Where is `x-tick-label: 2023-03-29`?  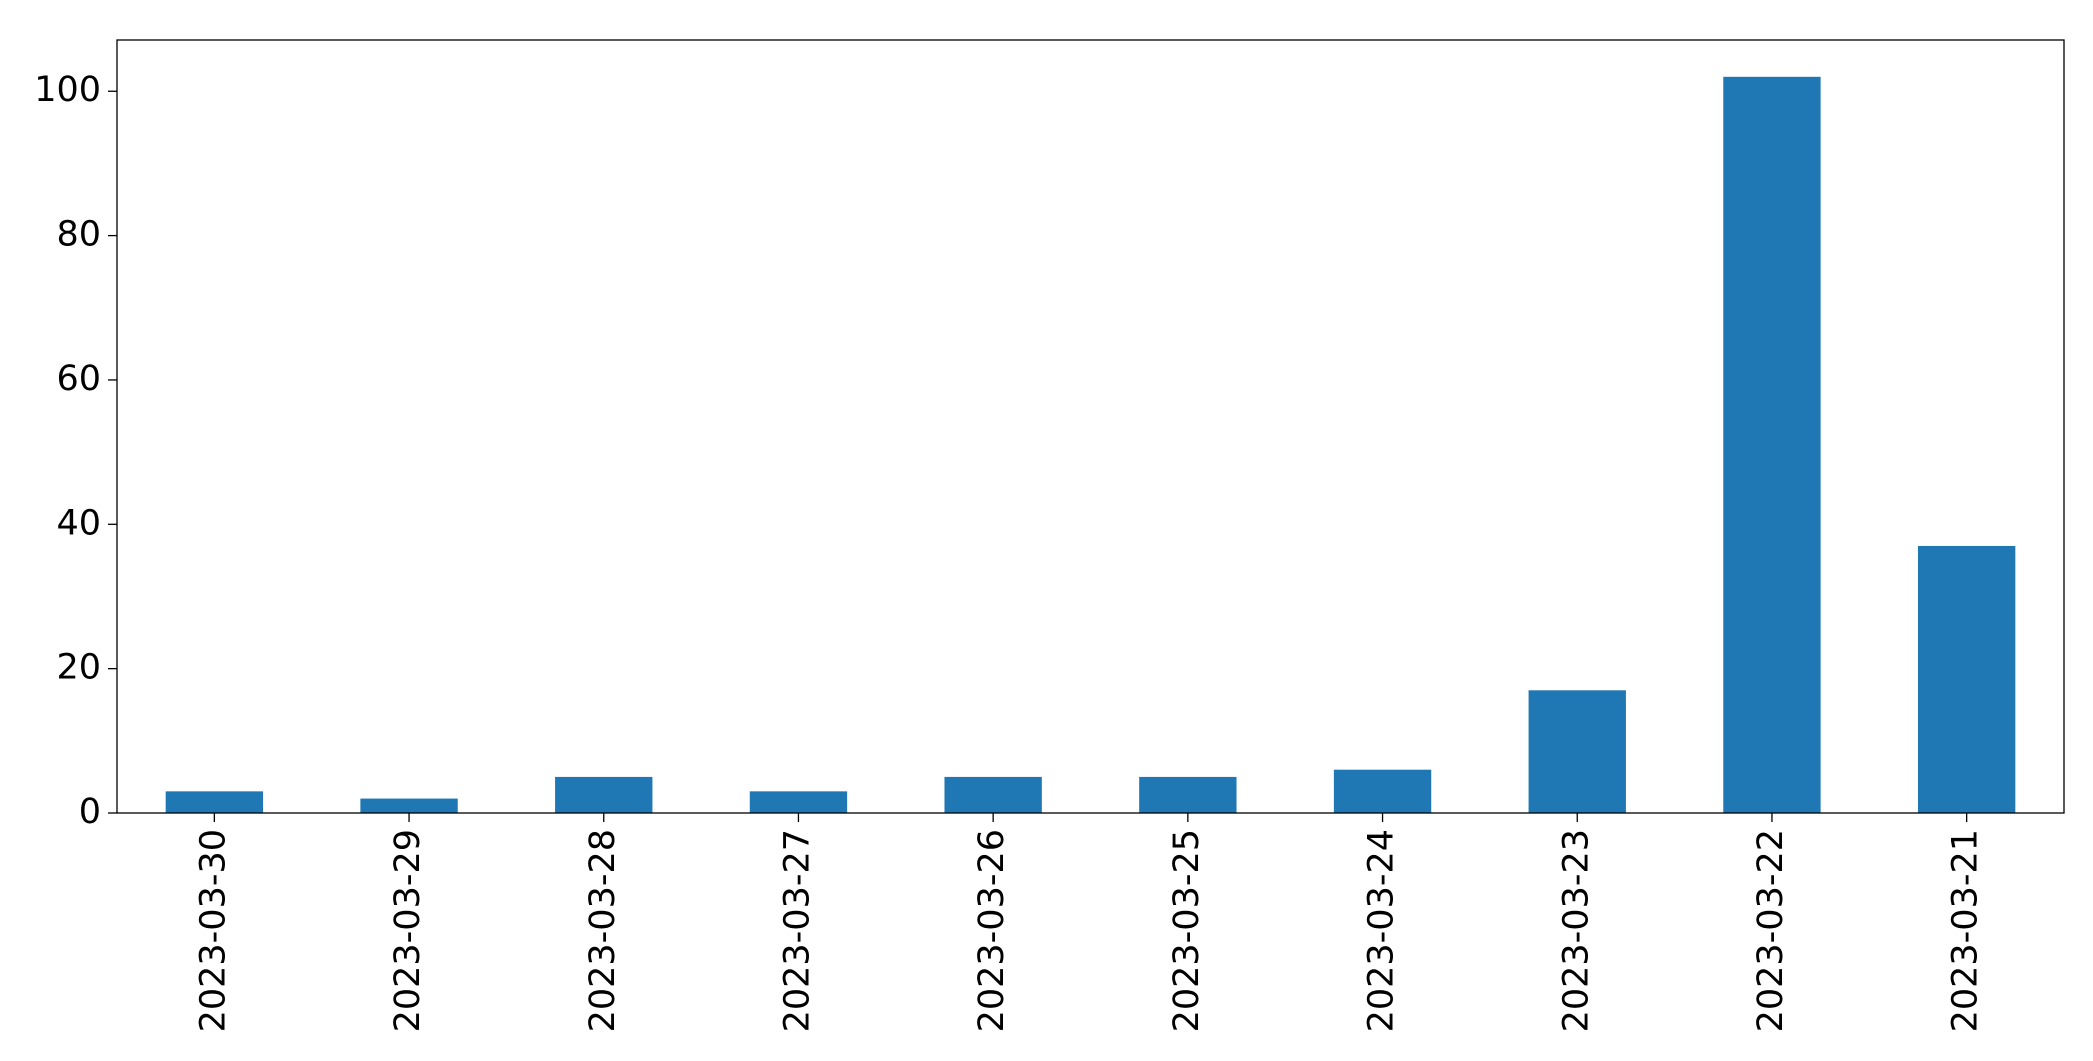
x-tick-label: 2023-03-29 is located at coordinates (408, 930).